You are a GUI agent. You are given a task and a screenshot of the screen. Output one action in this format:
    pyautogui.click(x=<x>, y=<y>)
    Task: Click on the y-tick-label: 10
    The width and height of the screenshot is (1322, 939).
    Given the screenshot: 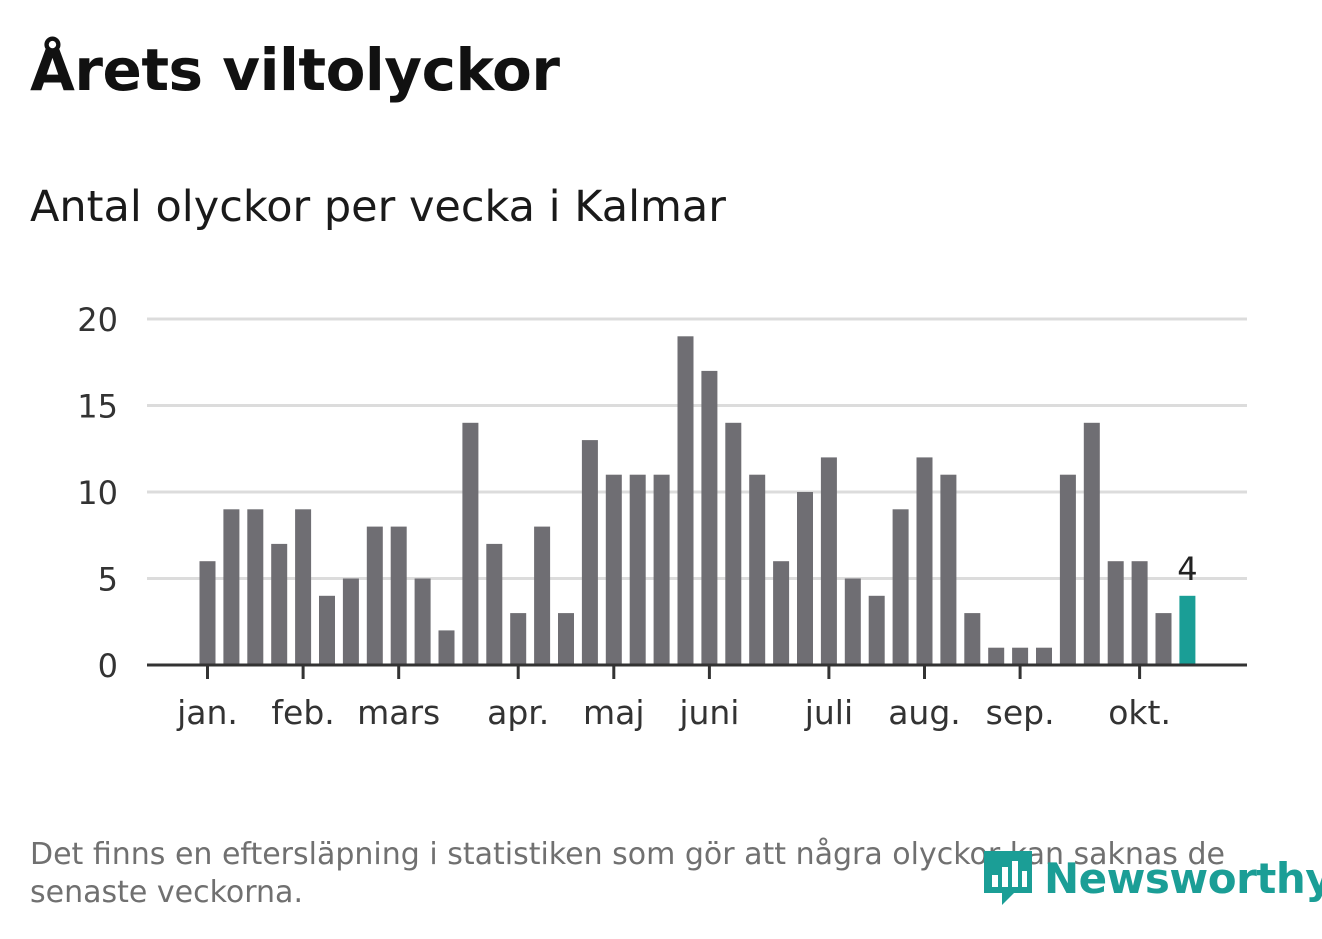 What is the action you would take?
    pyautogui.click(x=97, y=493)
    